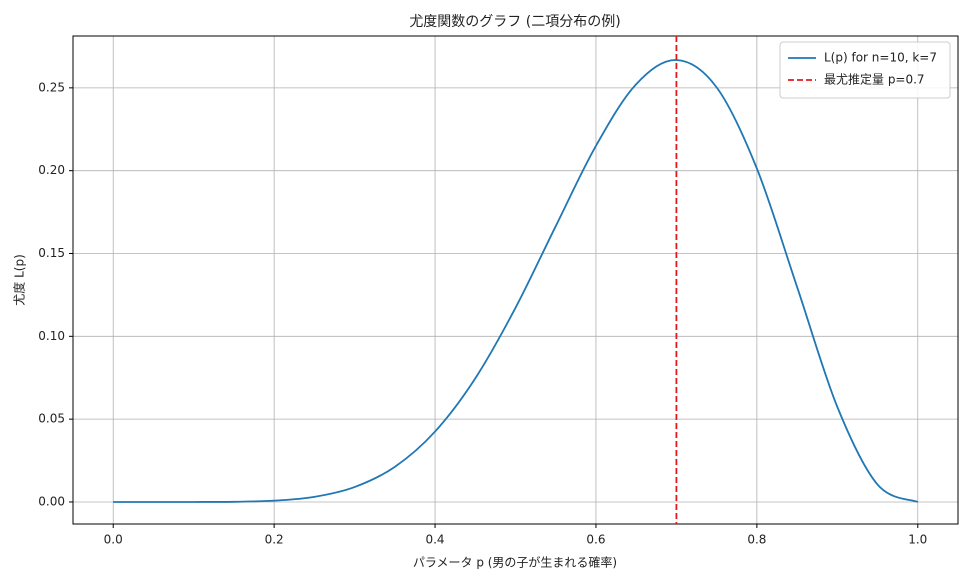 The image size is (972, 583). What do you see at coordinates (514, 22) in the screenshot?
I see `chart-title: 尤度関数のグラフ (二項分布の例)` at bounding box center [514, 22].